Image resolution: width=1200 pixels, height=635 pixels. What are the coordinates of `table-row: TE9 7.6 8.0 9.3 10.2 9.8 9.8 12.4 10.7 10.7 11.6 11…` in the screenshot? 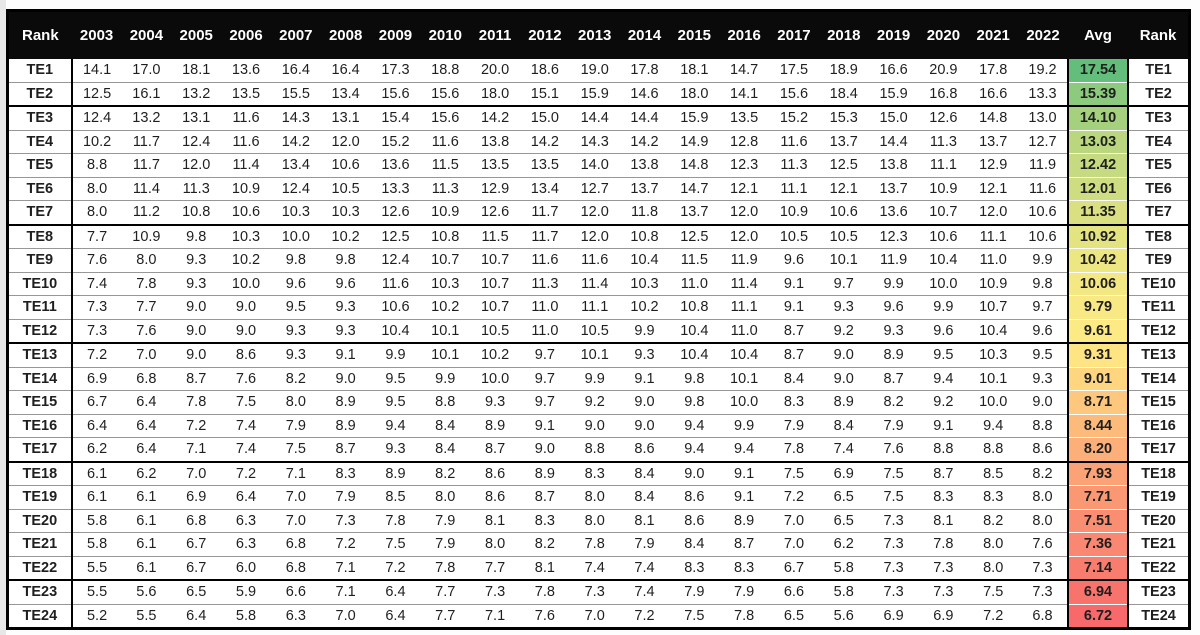 It's located at (598, 260).